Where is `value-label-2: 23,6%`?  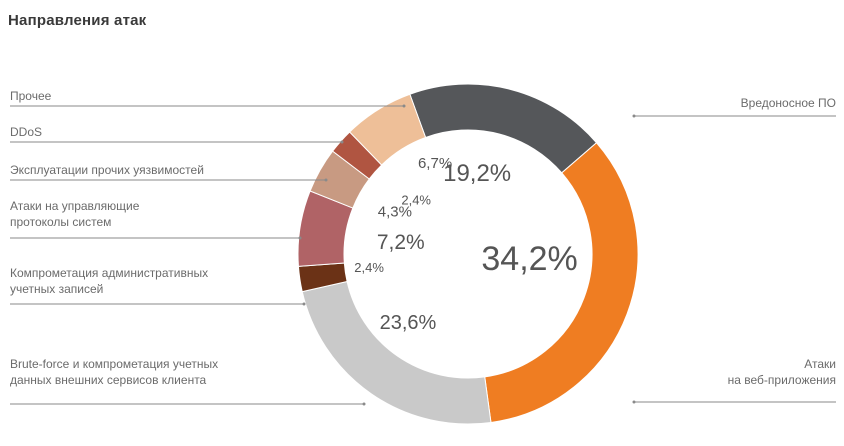
value-label-2: 23,6% is located at coordinates (408, 323).